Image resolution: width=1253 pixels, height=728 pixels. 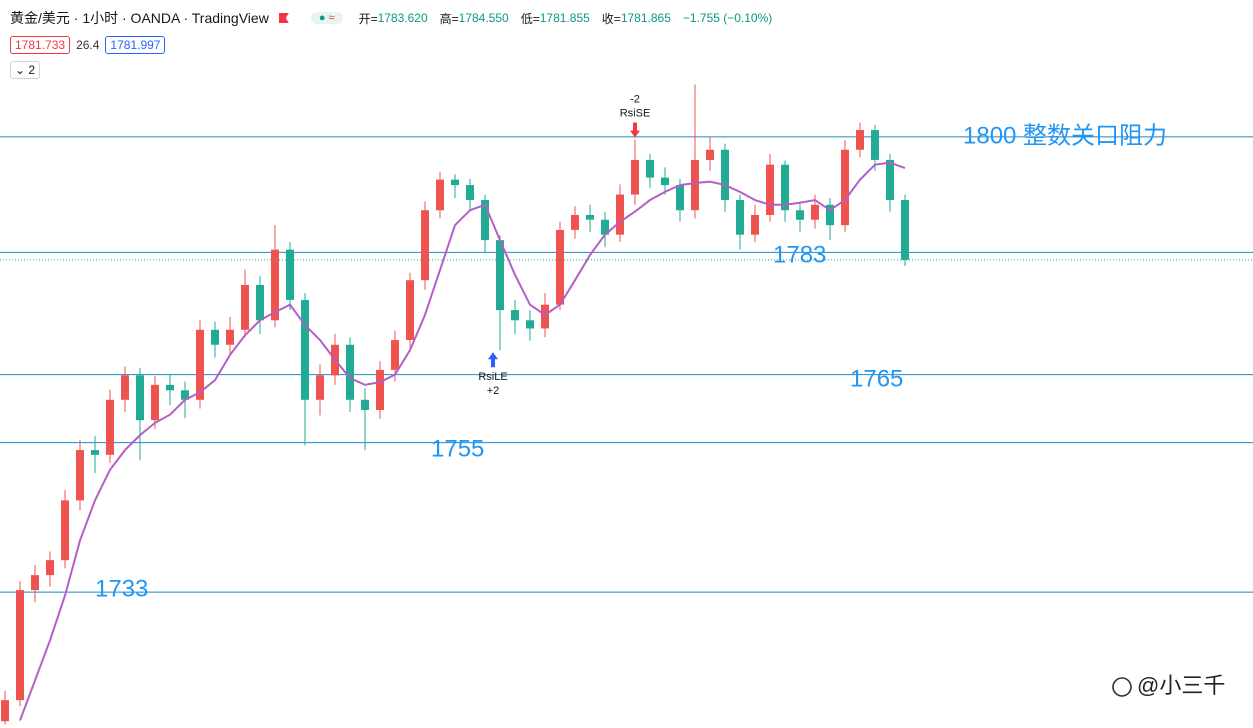 I want to click on high-key: 高=, so click(x=449, y=18).